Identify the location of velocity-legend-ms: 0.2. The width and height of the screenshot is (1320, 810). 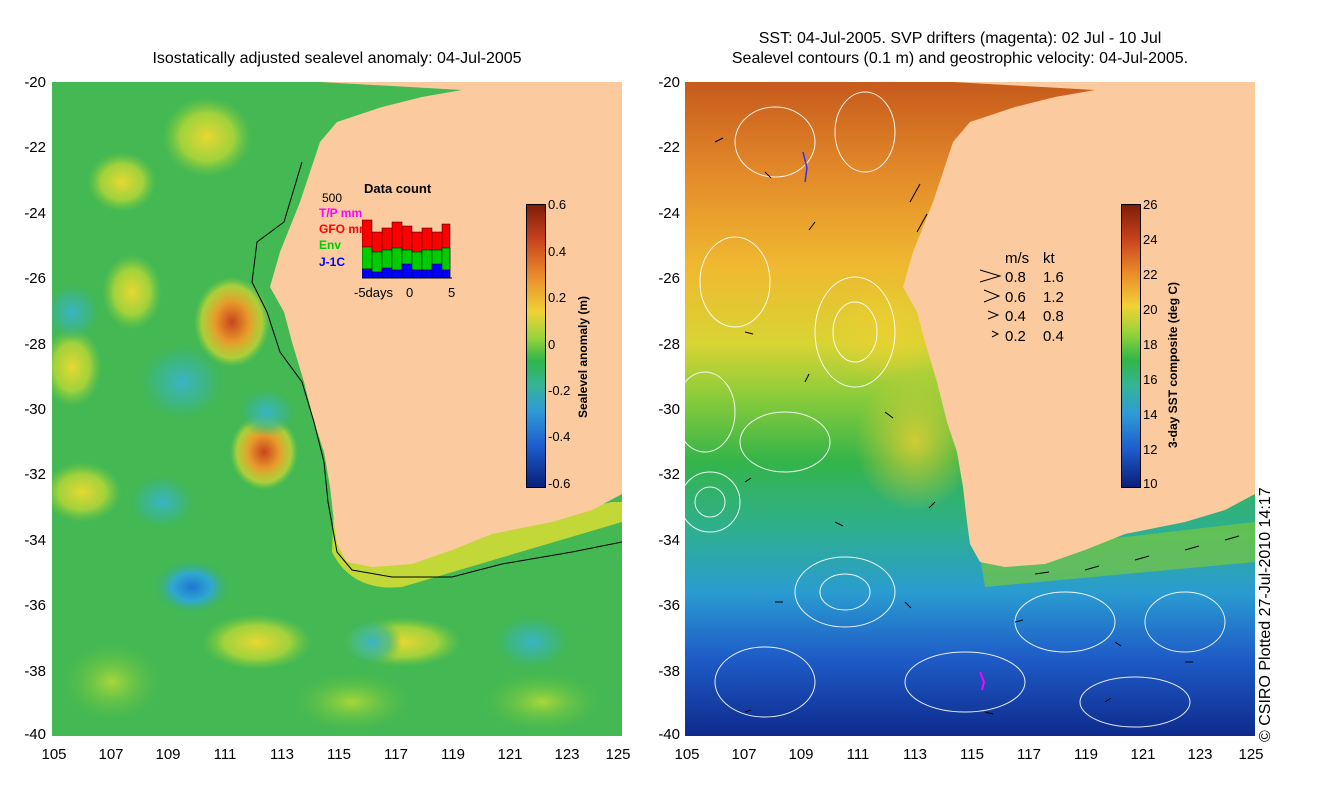
(1015, 336).